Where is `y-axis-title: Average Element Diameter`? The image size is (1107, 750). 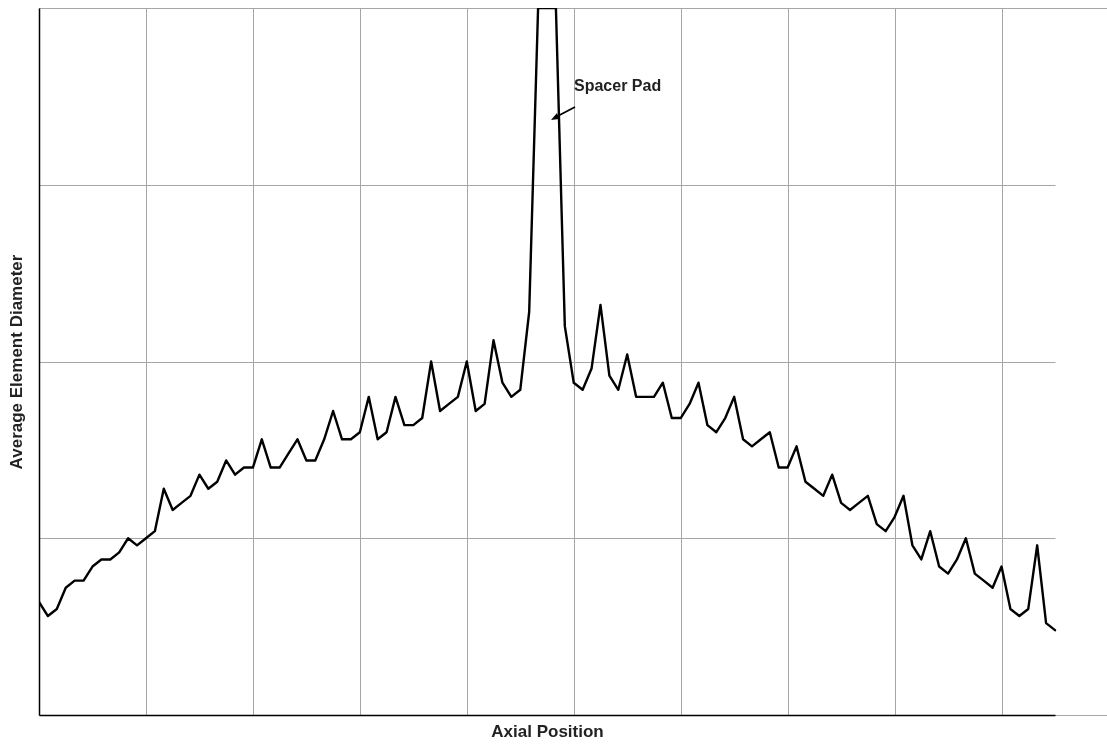
y-axis-title: Average Element Diameter is located at coordinates (16, 362).